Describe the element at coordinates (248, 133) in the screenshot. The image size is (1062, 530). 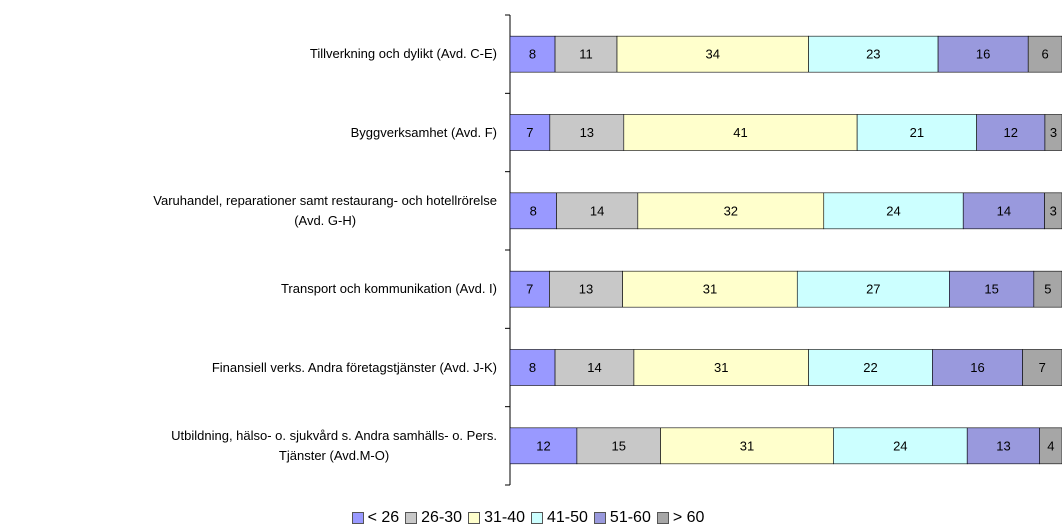
I see `category-label-box: Byggverksamhet (Avd. F)` at that location.